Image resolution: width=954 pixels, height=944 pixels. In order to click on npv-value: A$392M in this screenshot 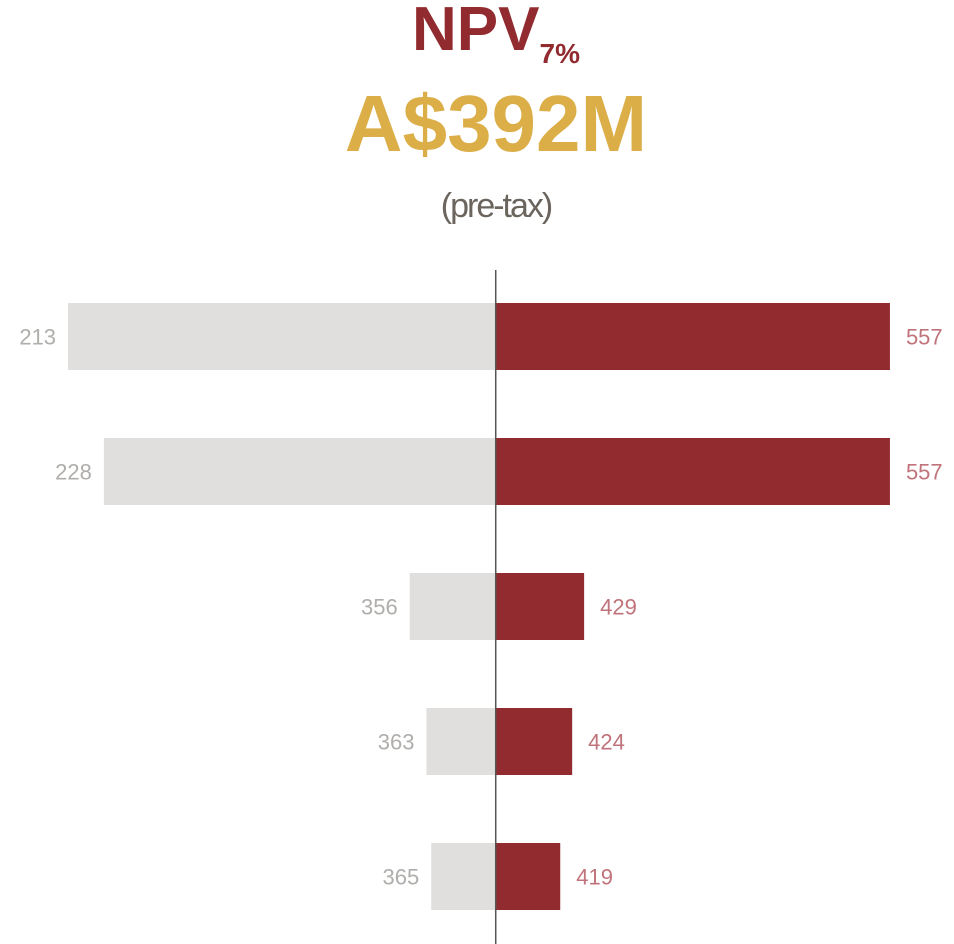, I will do `click(496, 123)`.